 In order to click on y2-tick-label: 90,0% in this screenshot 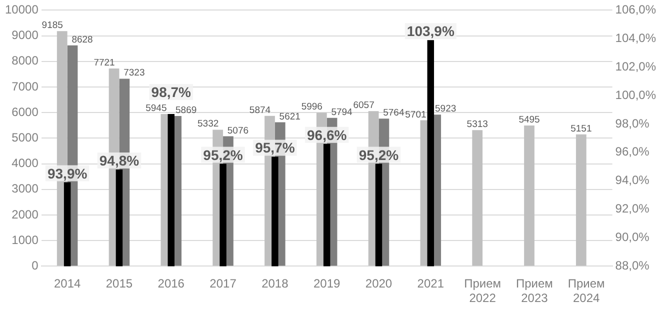, I will do `click(632, 237)`.